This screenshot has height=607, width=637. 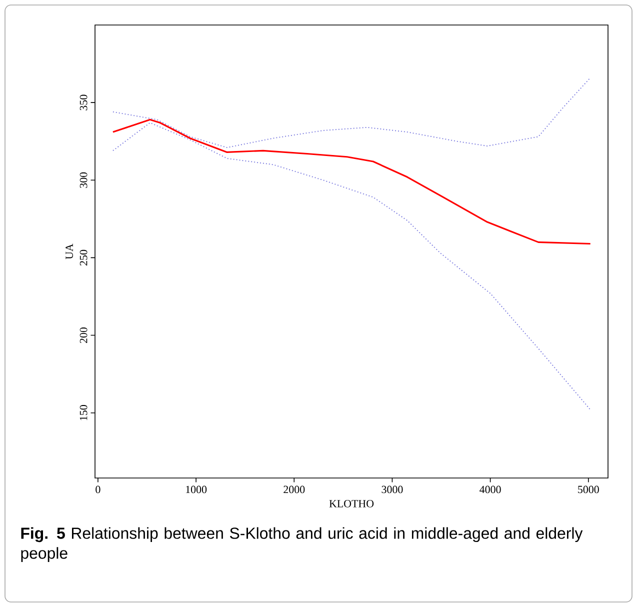 I want to click on y-tick-label: 200, so click(x=84, y=335).